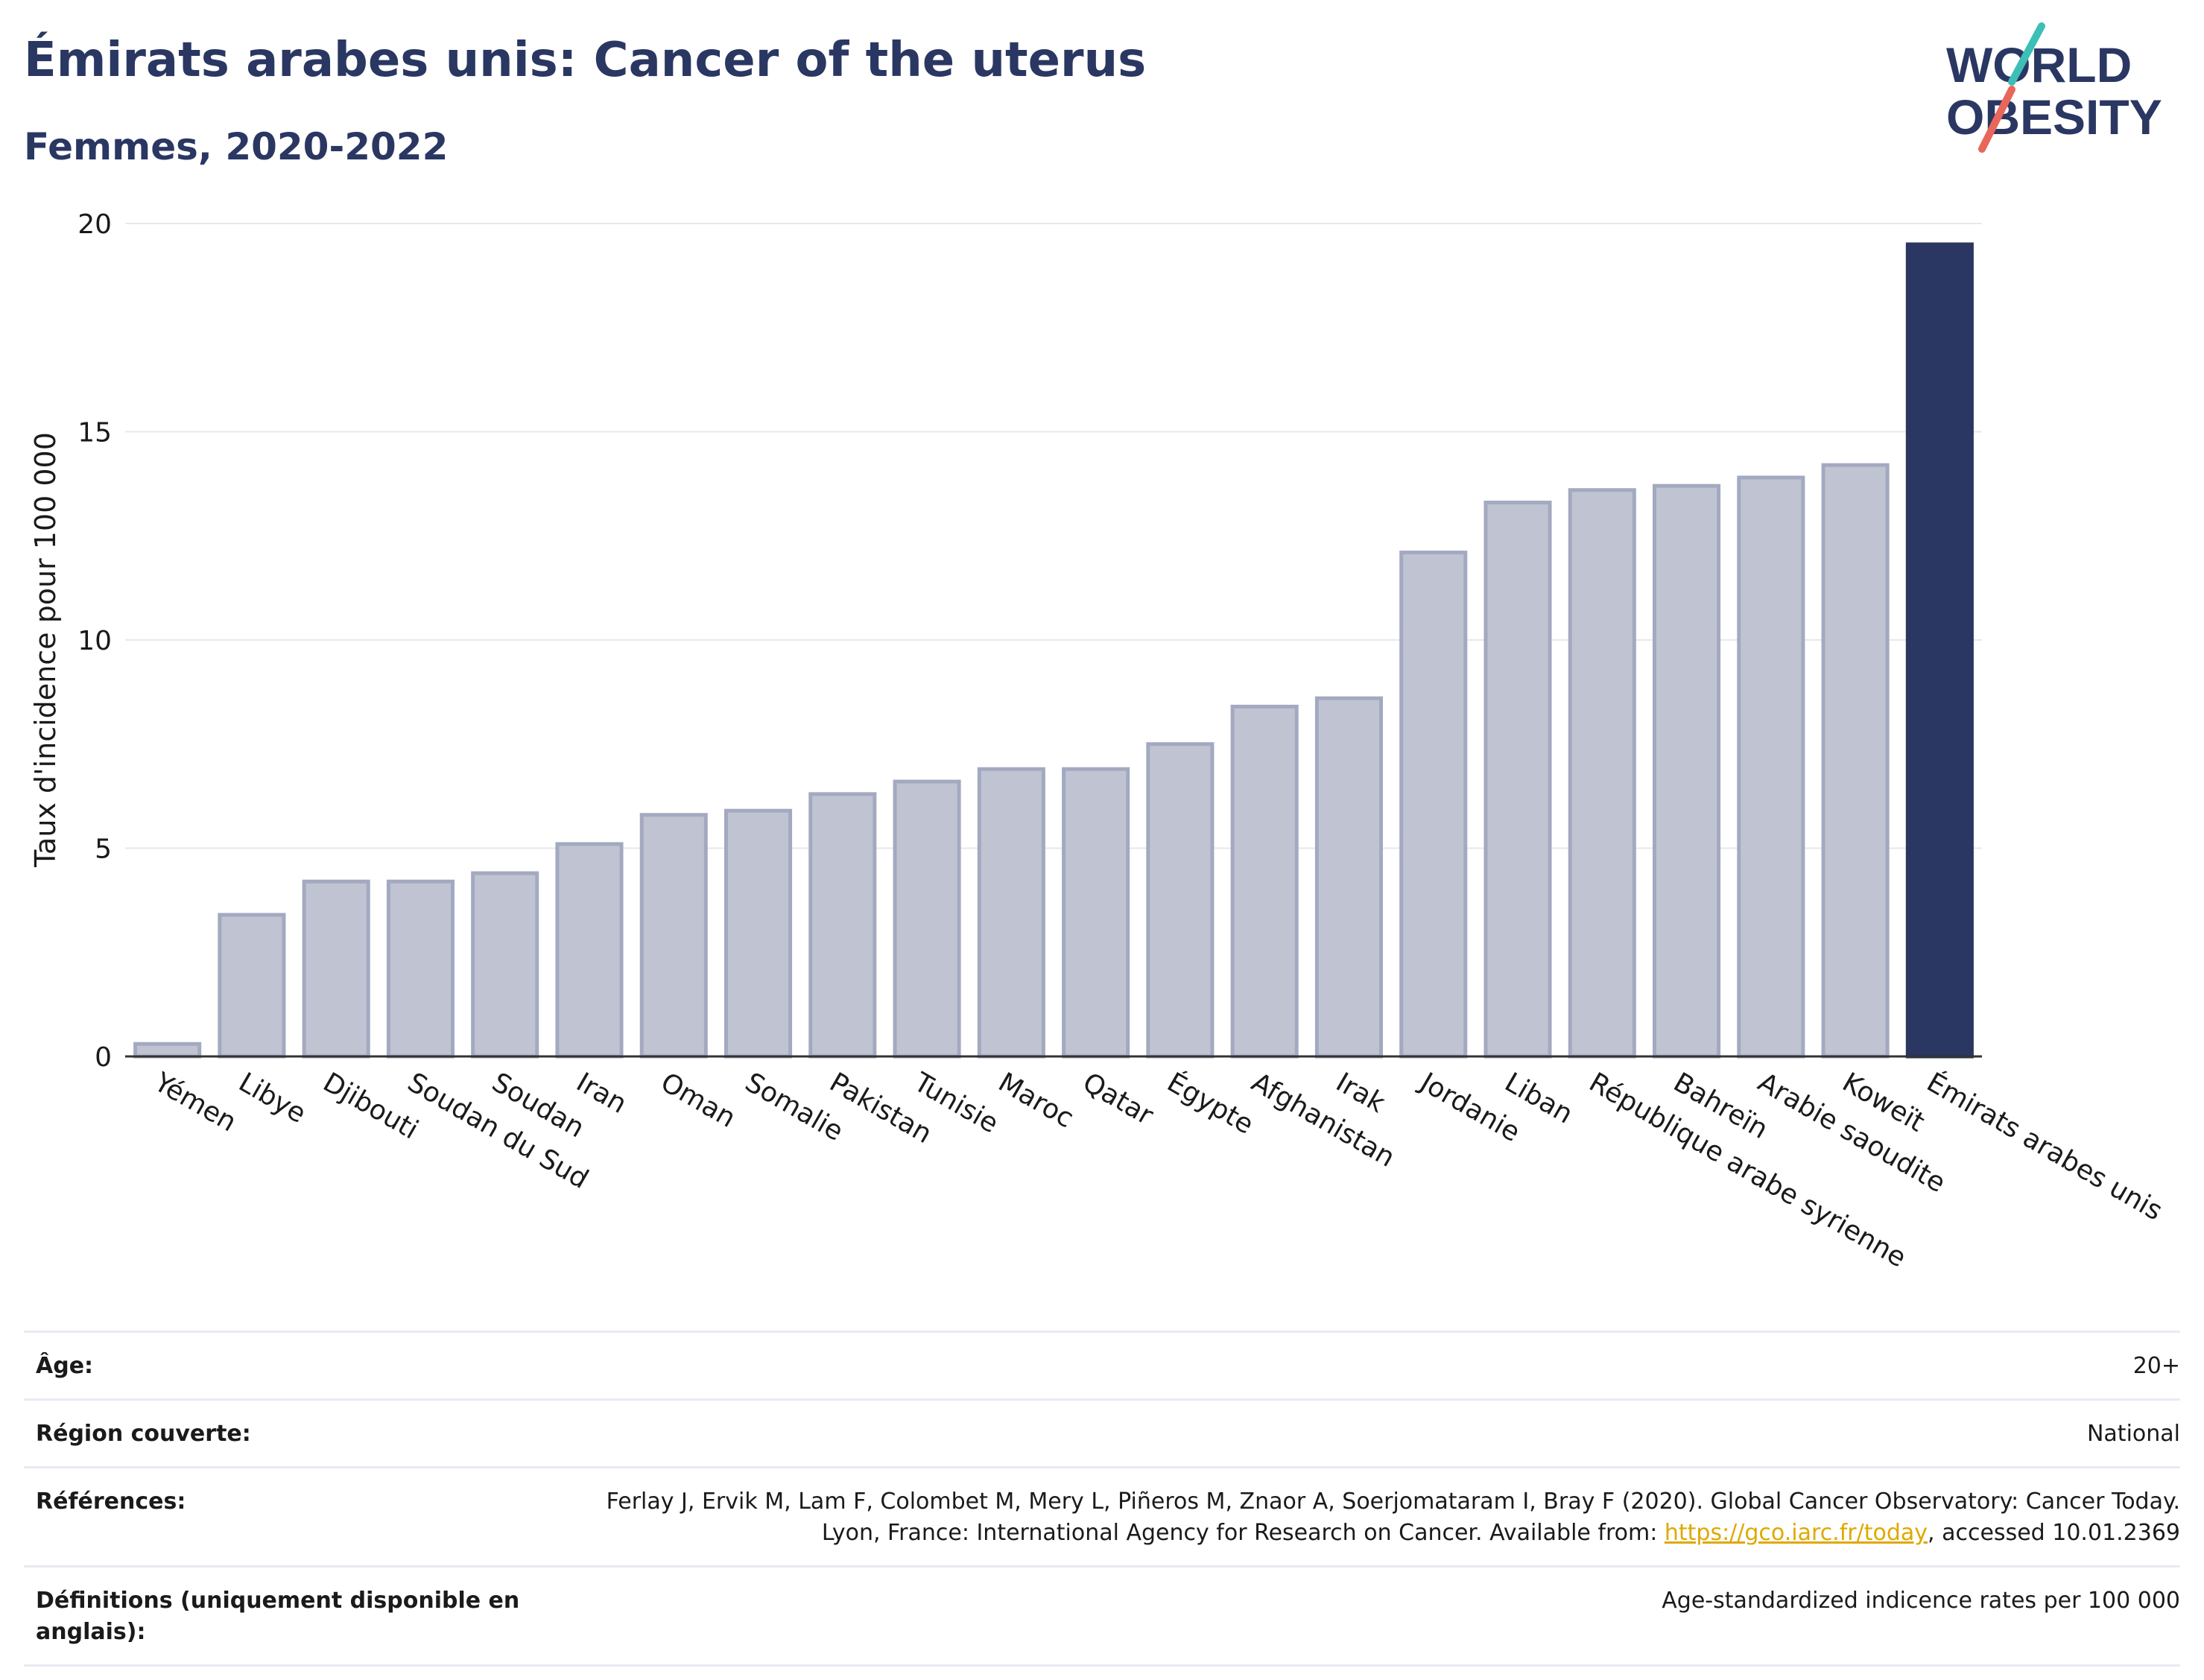 Image resolution: width=2204 pixels, height=1680 pixels. I want to click on meta-age-label: Âge:, so click(65, 1366).